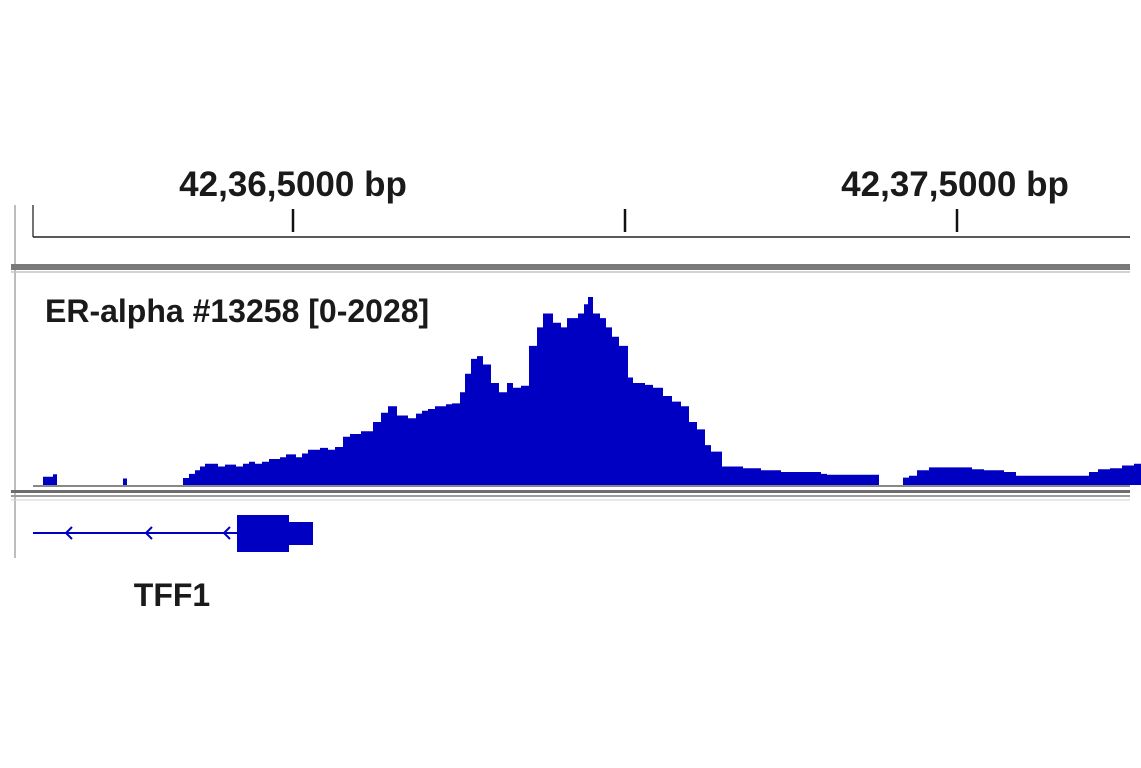 Image resolution: width=1141 pixels, height=768 pixels. Describe the element at coordinates (581, 201) in the screenshot. I see `ruler: 42,36,5000 bp 42,37,5000 bp` at that location.